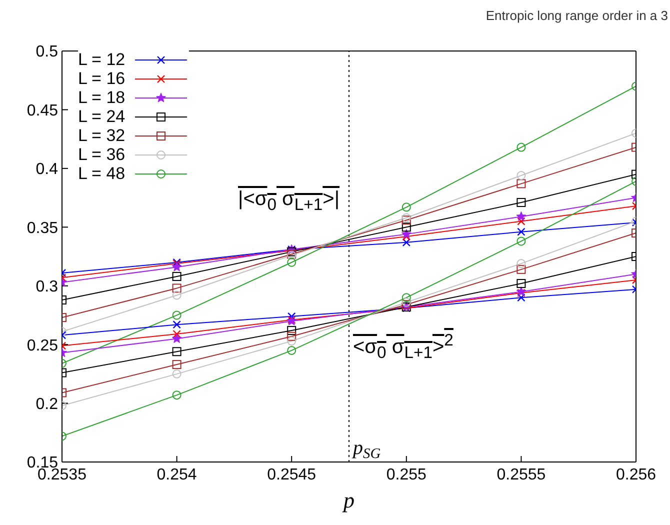 The width and height of the screenshot is (670, 525). I want to click on legend-label: L = 48, so click(102, 174).